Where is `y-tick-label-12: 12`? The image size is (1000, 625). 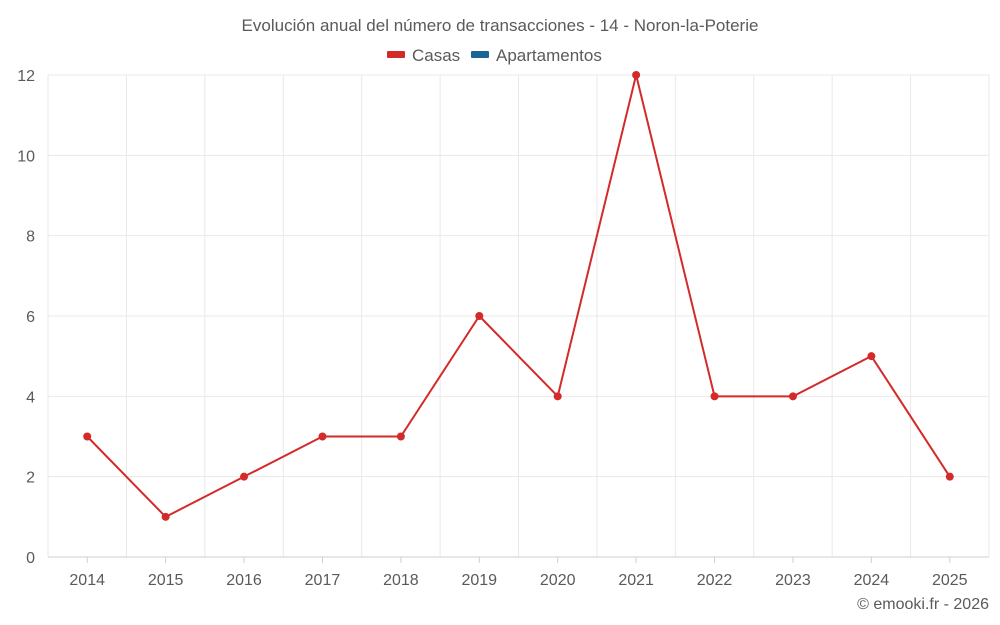
y-tick-label-12: 12 is located at coordinates (26, 76).